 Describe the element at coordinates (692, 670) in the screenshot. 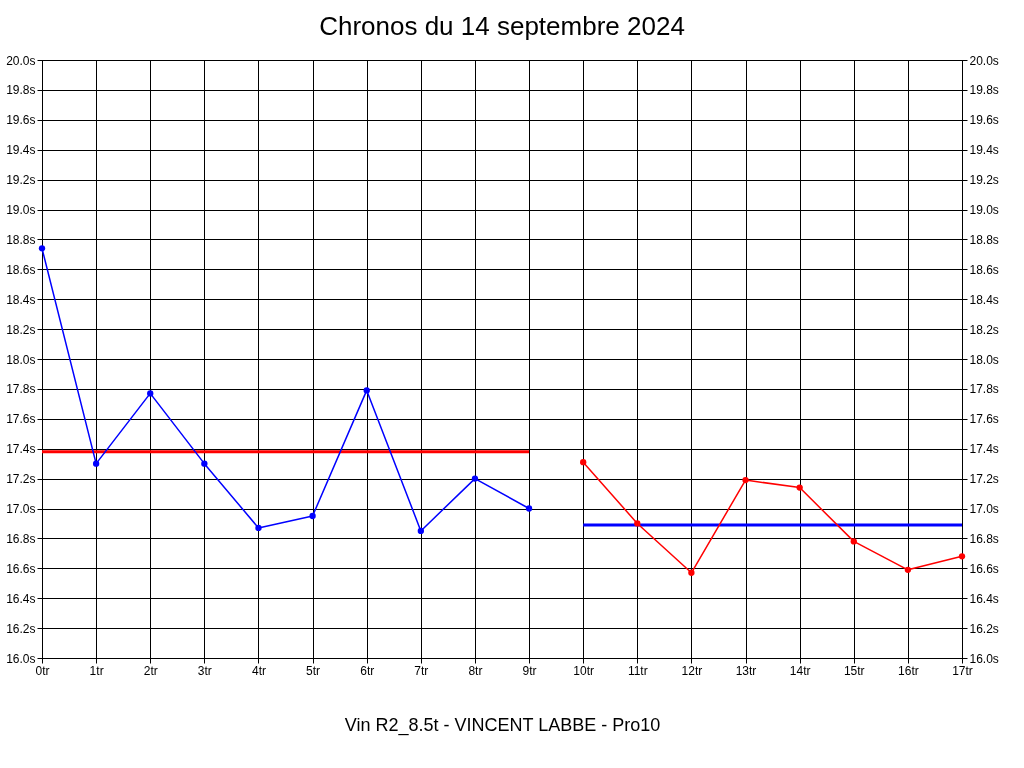

I see `x-tick-label: 12tr` at that location.